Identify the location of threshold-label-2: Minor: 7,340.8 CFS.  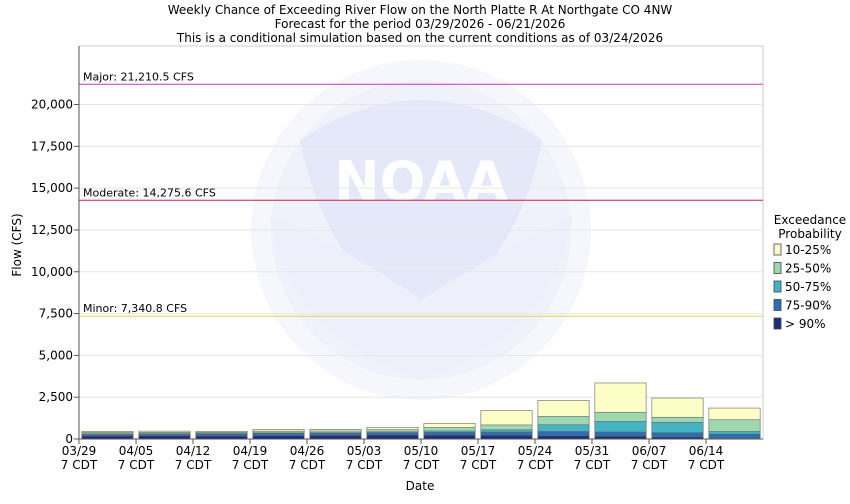
(135, 308).